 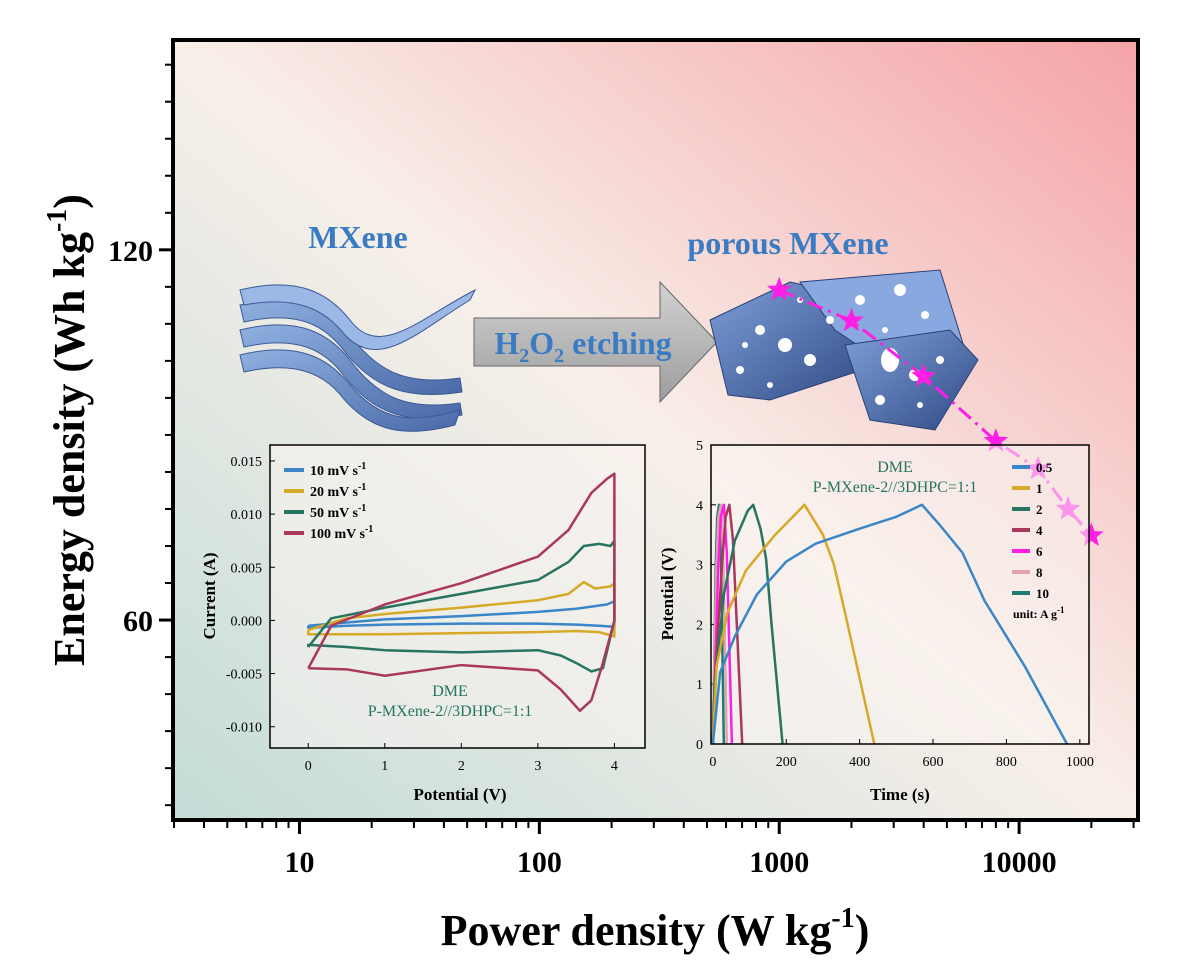 What do you see at coordinates (1039, 551) in the screenshot?
I see `gcd-legend-label: 6` at bounding box center [1039, 551].